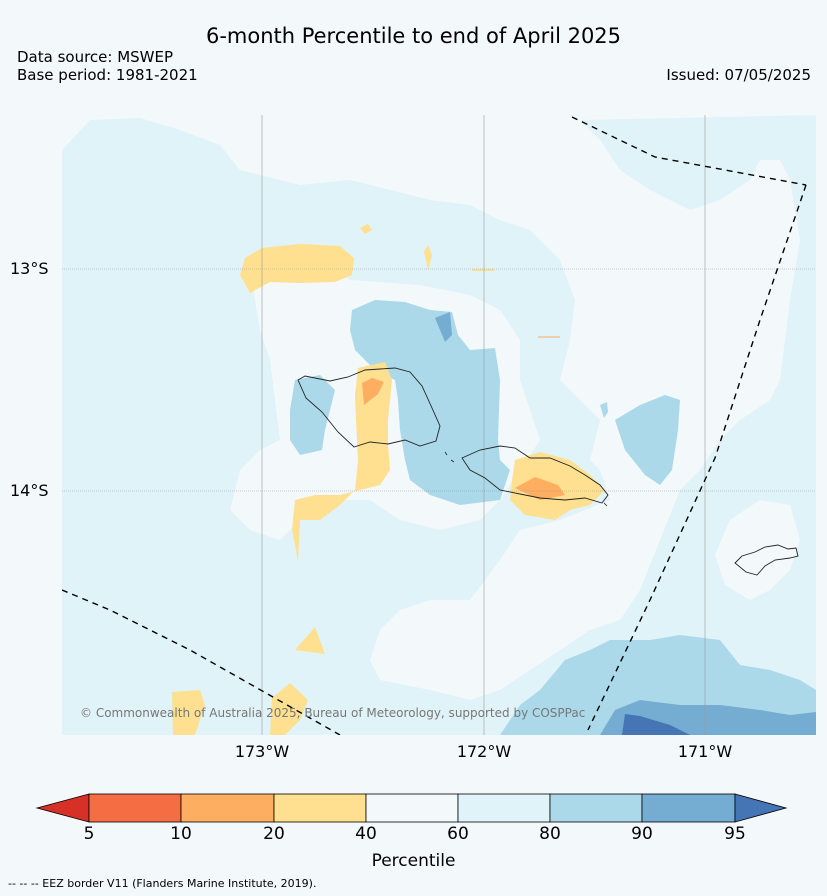 Image resolution: width=827 pixels, height=896 pixels. Describe the element at coordinates (29, 490) in the screenshot. I see `latitude-label-14s: 14°S` at that location.